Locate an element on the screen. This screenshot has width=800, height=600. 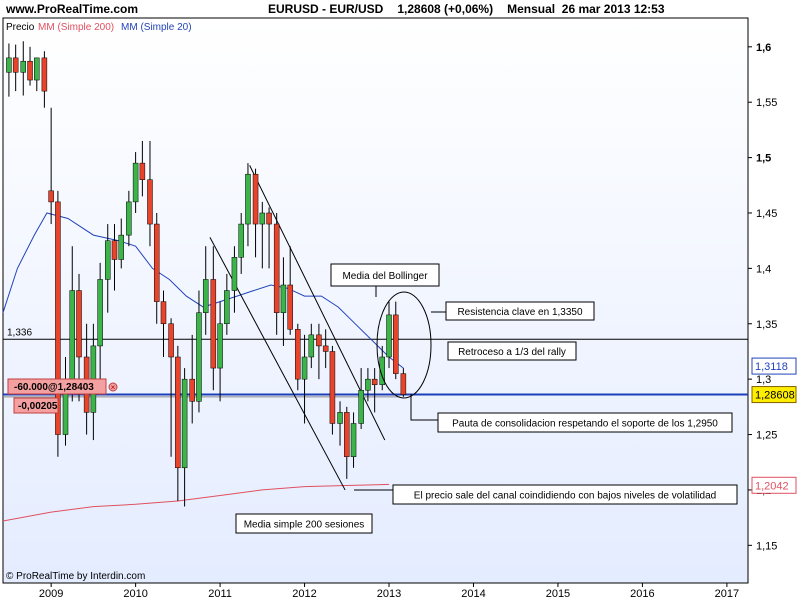
order-delta-box is located at coordinates (36, 405).